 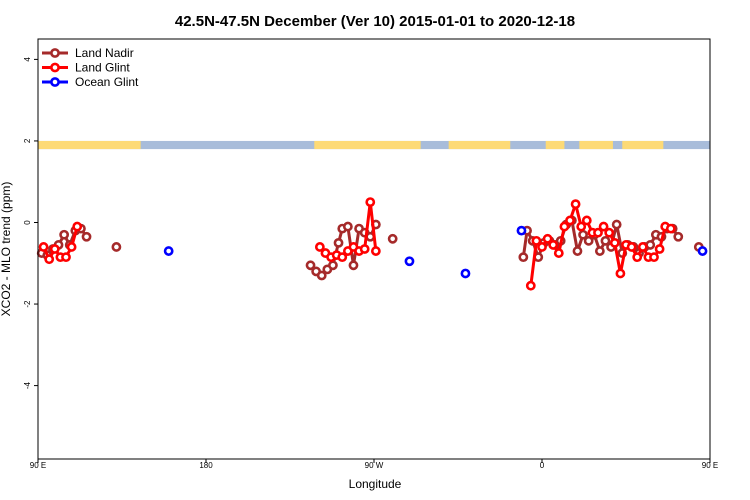 I want to click on land-ocean-strip, so click(x=374, y=145).